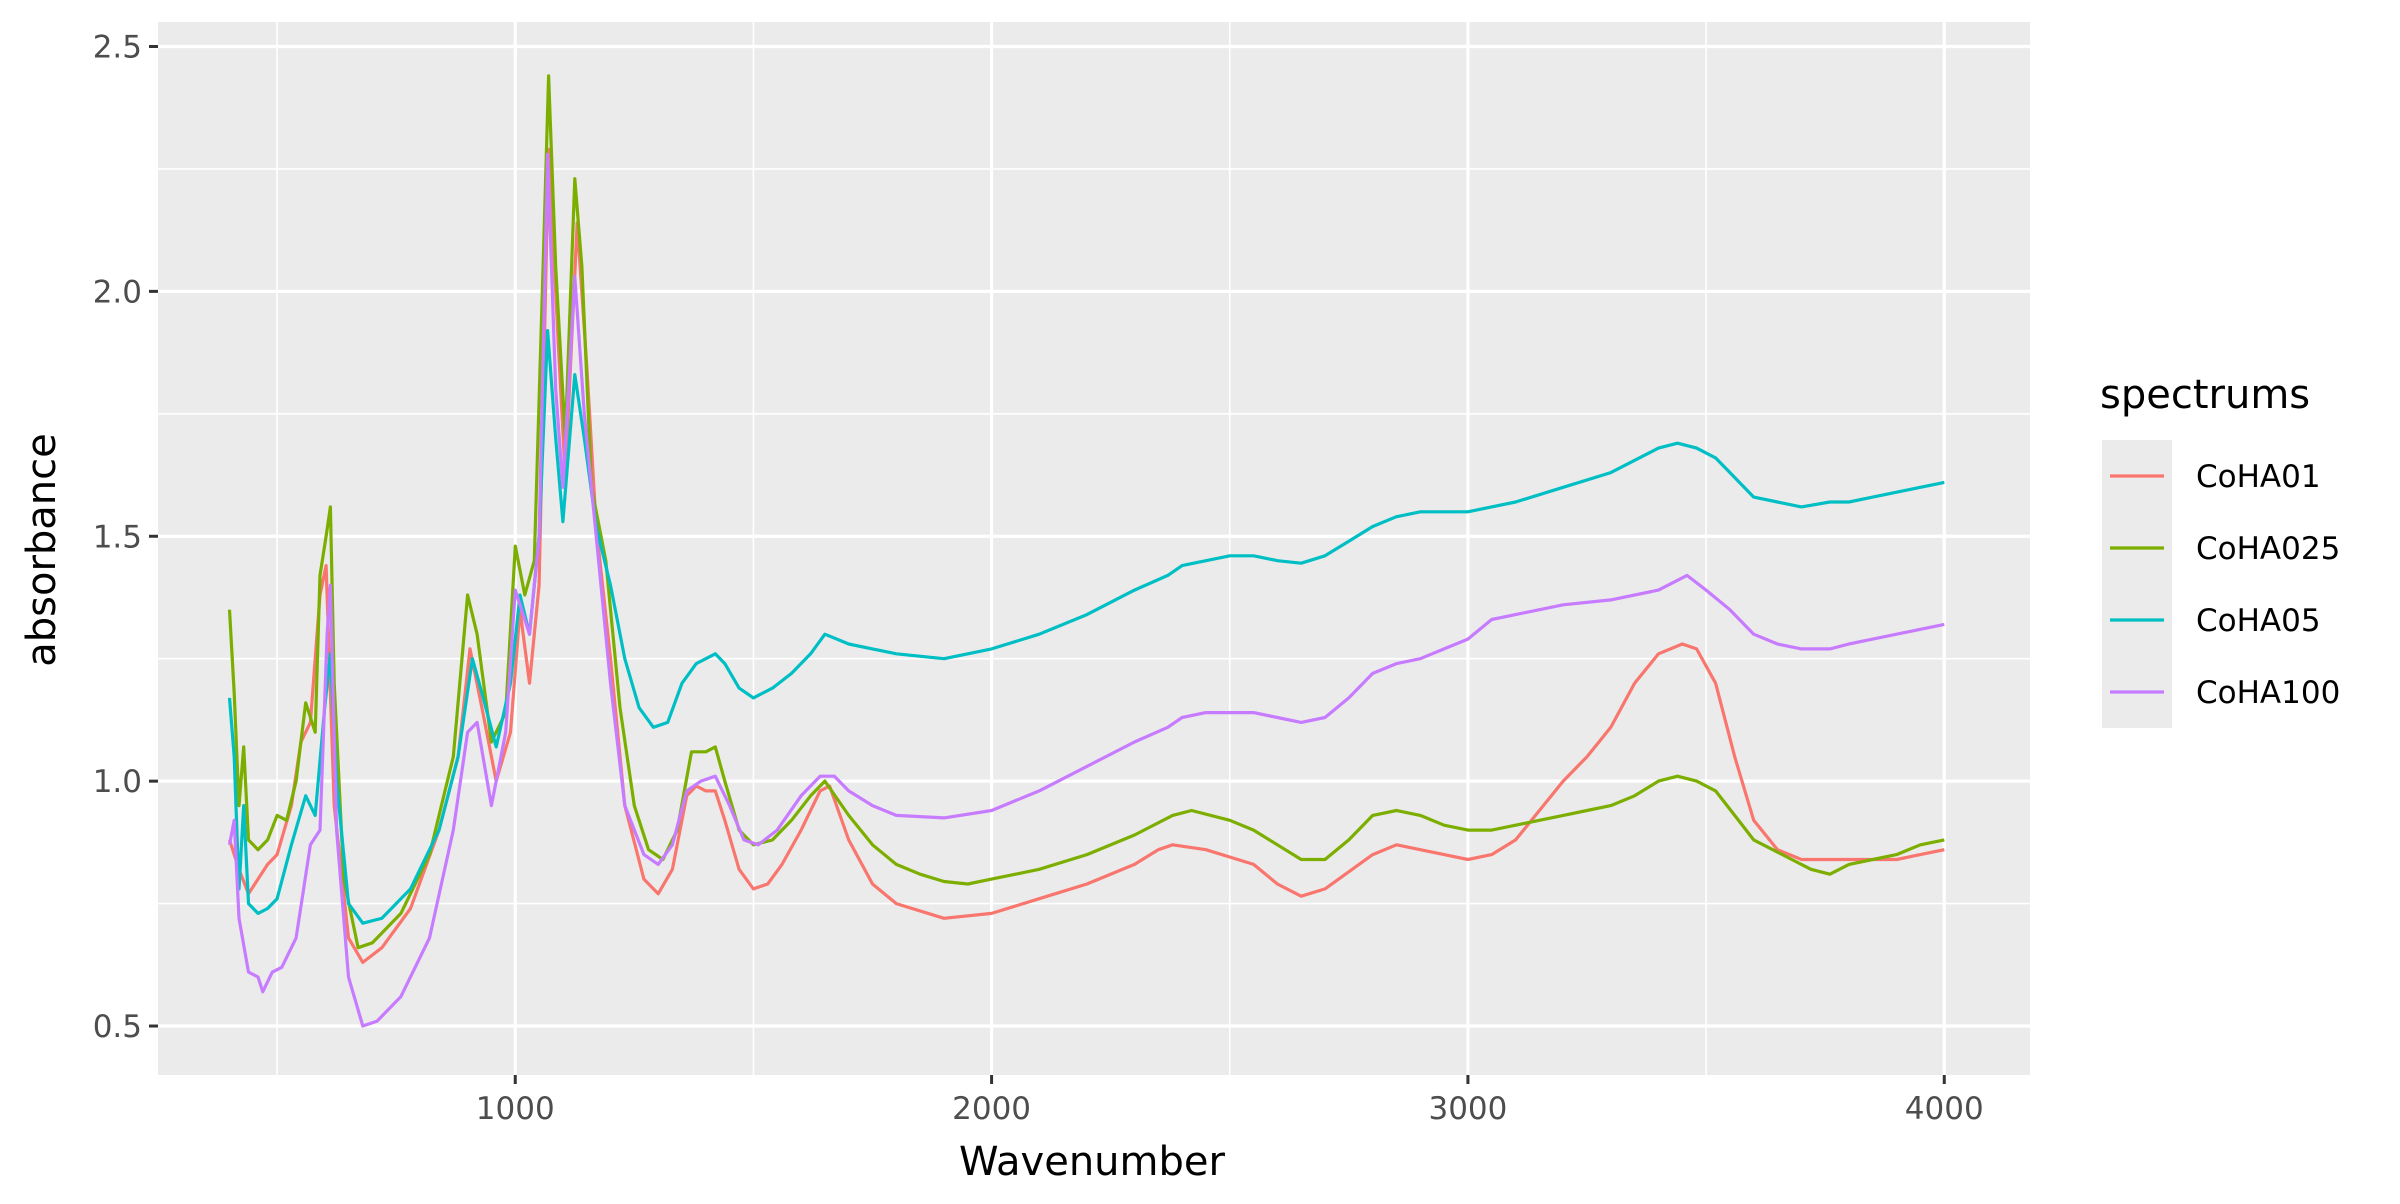 This screenshot has height=1204, width=2400. I want to click on y-tick-label: 0.5, so click(117, 1027).